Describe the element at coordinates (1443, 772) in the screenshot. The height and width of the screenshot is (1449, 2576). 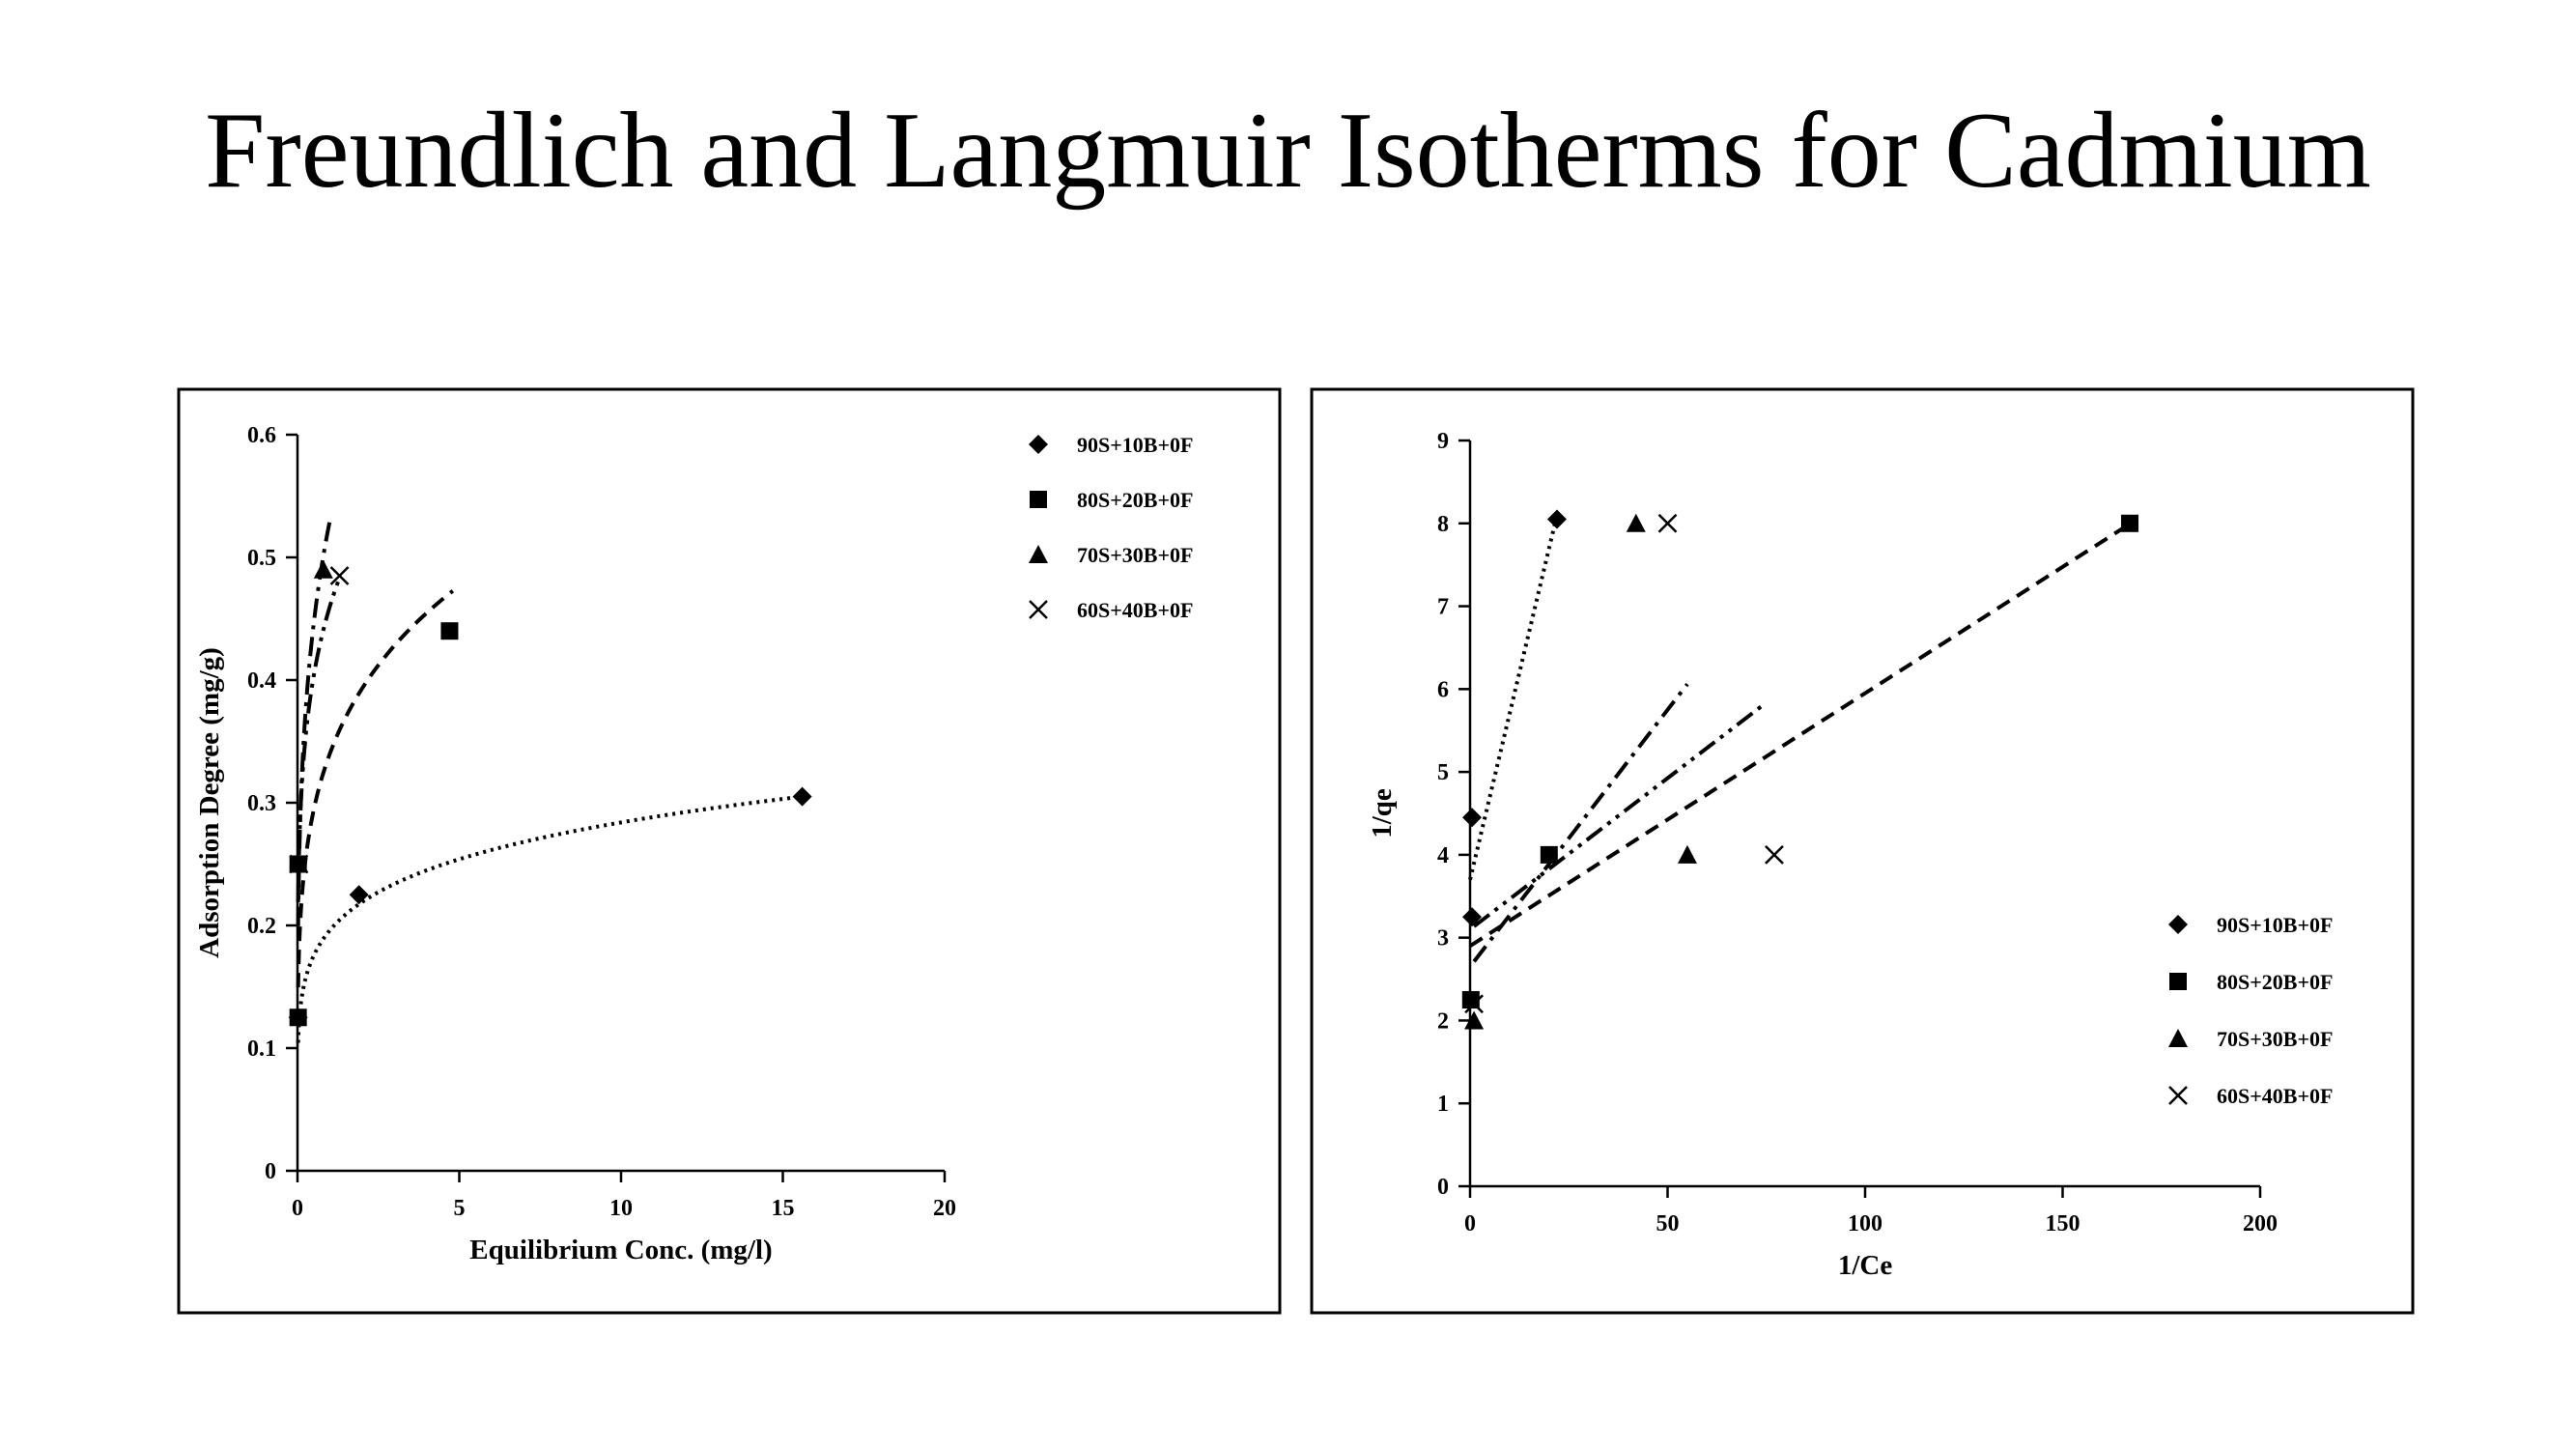
I see `y-tick-label: 5` at that location.